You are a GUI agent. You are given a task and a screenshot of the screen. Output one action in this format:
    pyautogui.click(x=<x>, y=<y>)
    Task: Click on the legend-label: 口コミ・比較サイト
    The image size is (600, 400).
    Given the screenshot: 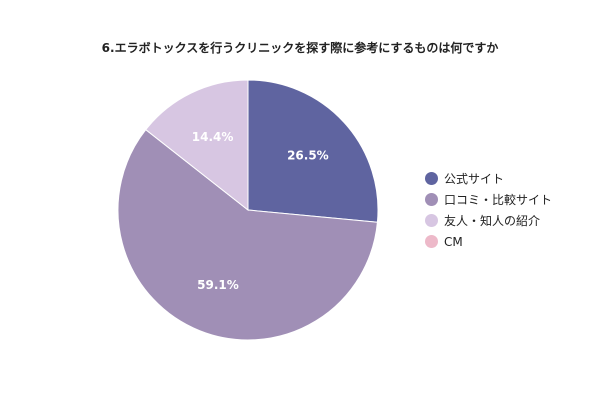 What is the action you would take?
    pyautogui.click(x=498, y=200)
    